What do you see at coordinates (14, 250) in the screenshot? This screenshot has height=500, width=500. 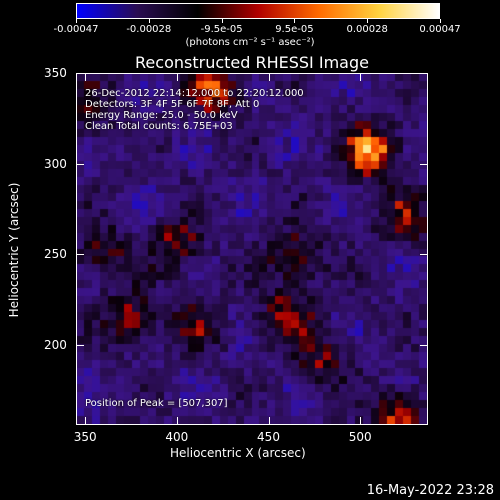 I see `y-axis-label: Heliocentric Y (arcsec)` at bounding box center [14, 250].